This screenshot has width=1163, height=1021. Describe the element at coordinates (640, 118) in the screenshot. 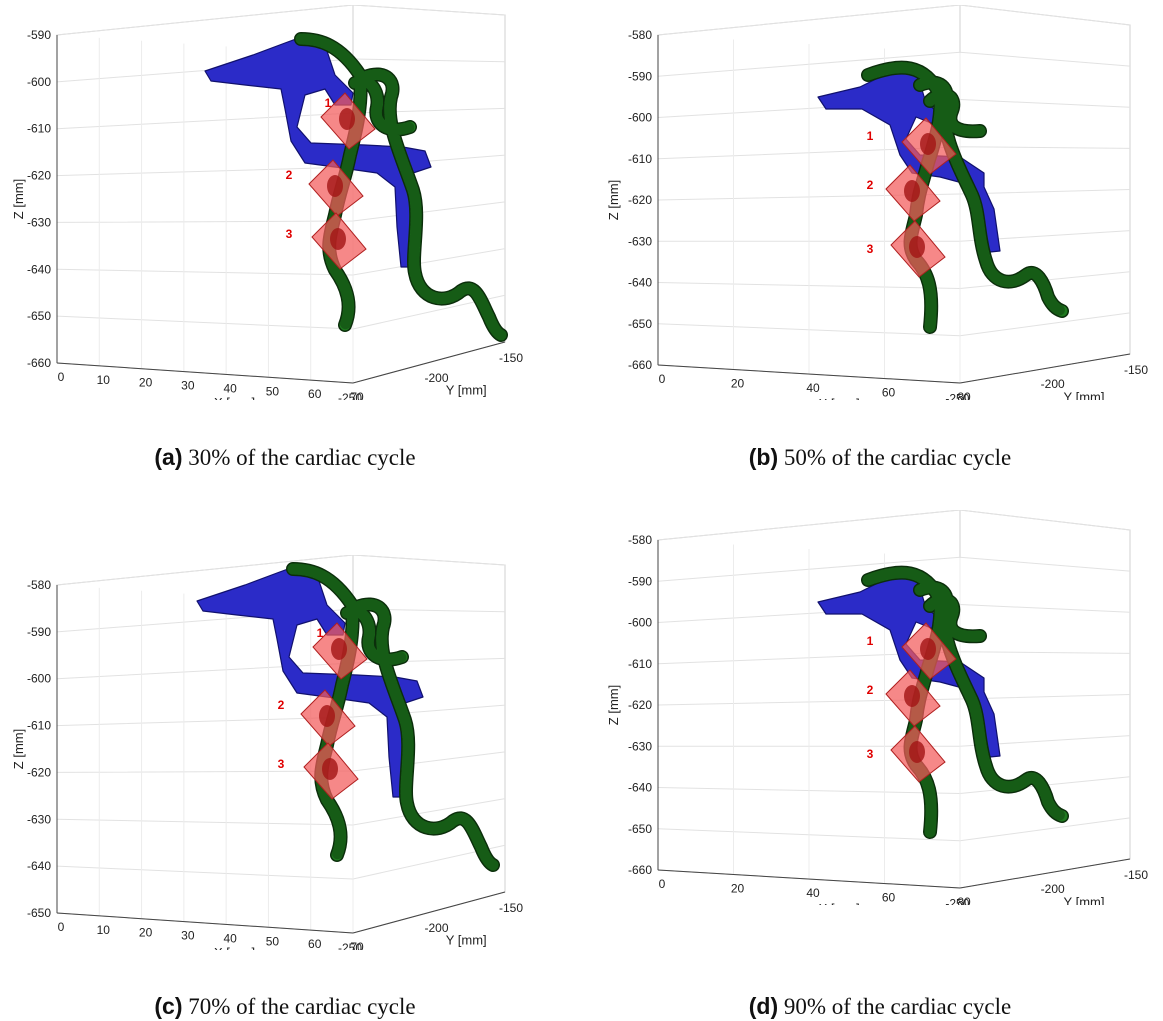

I see `z-tick-label: -600` at that location.